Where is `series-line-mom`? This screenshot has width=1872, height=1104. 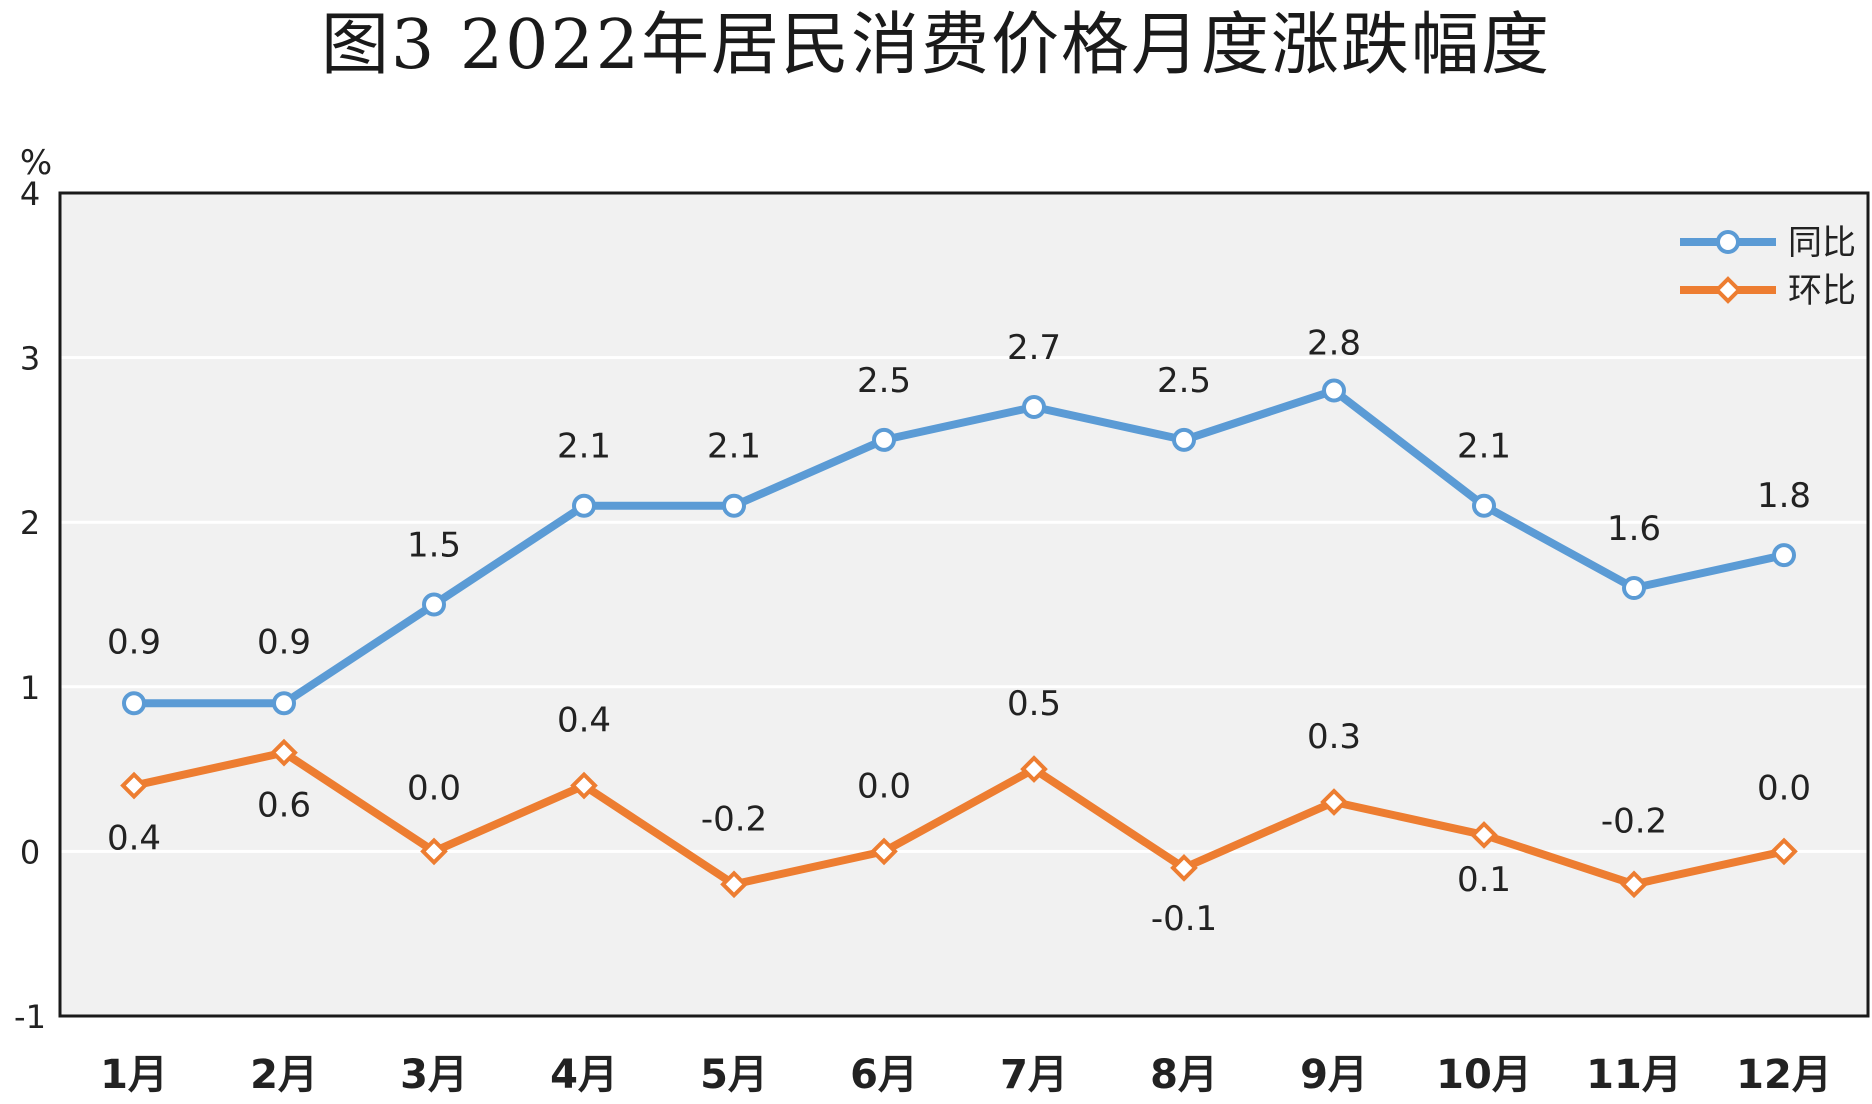
series-line-mom is located at coordinates (959, 818).